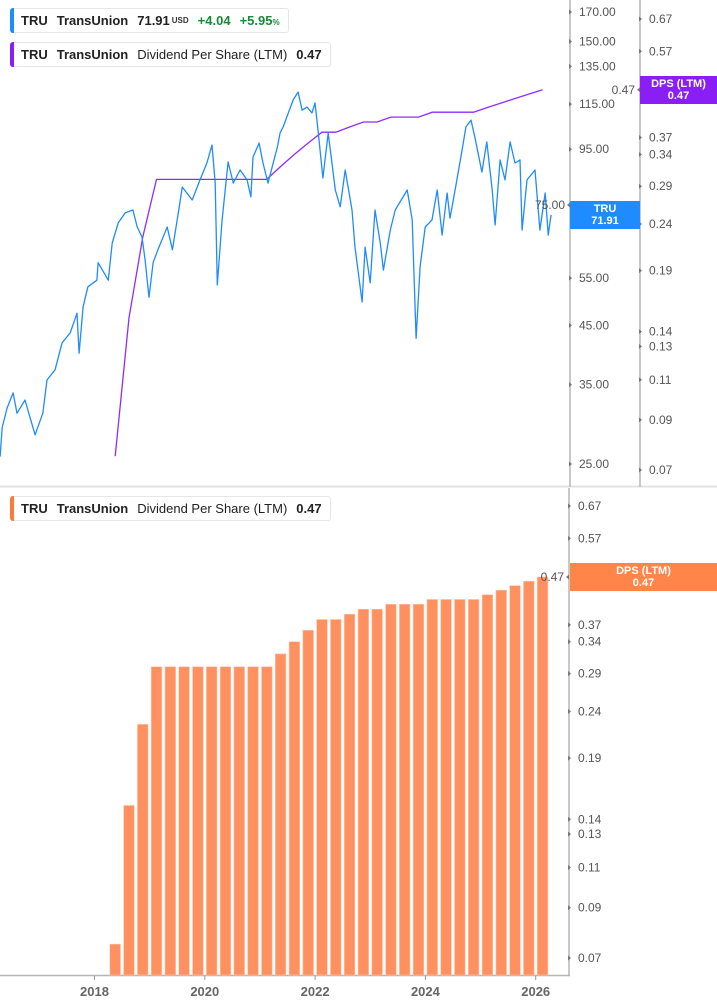 Image resolution: width=717 pixels, height=1005 pixels. What do you see at coordinates (260, 20) in the screenshot?
I see `legend-change-pct: +5.95%` at bounding box center [260, 20].